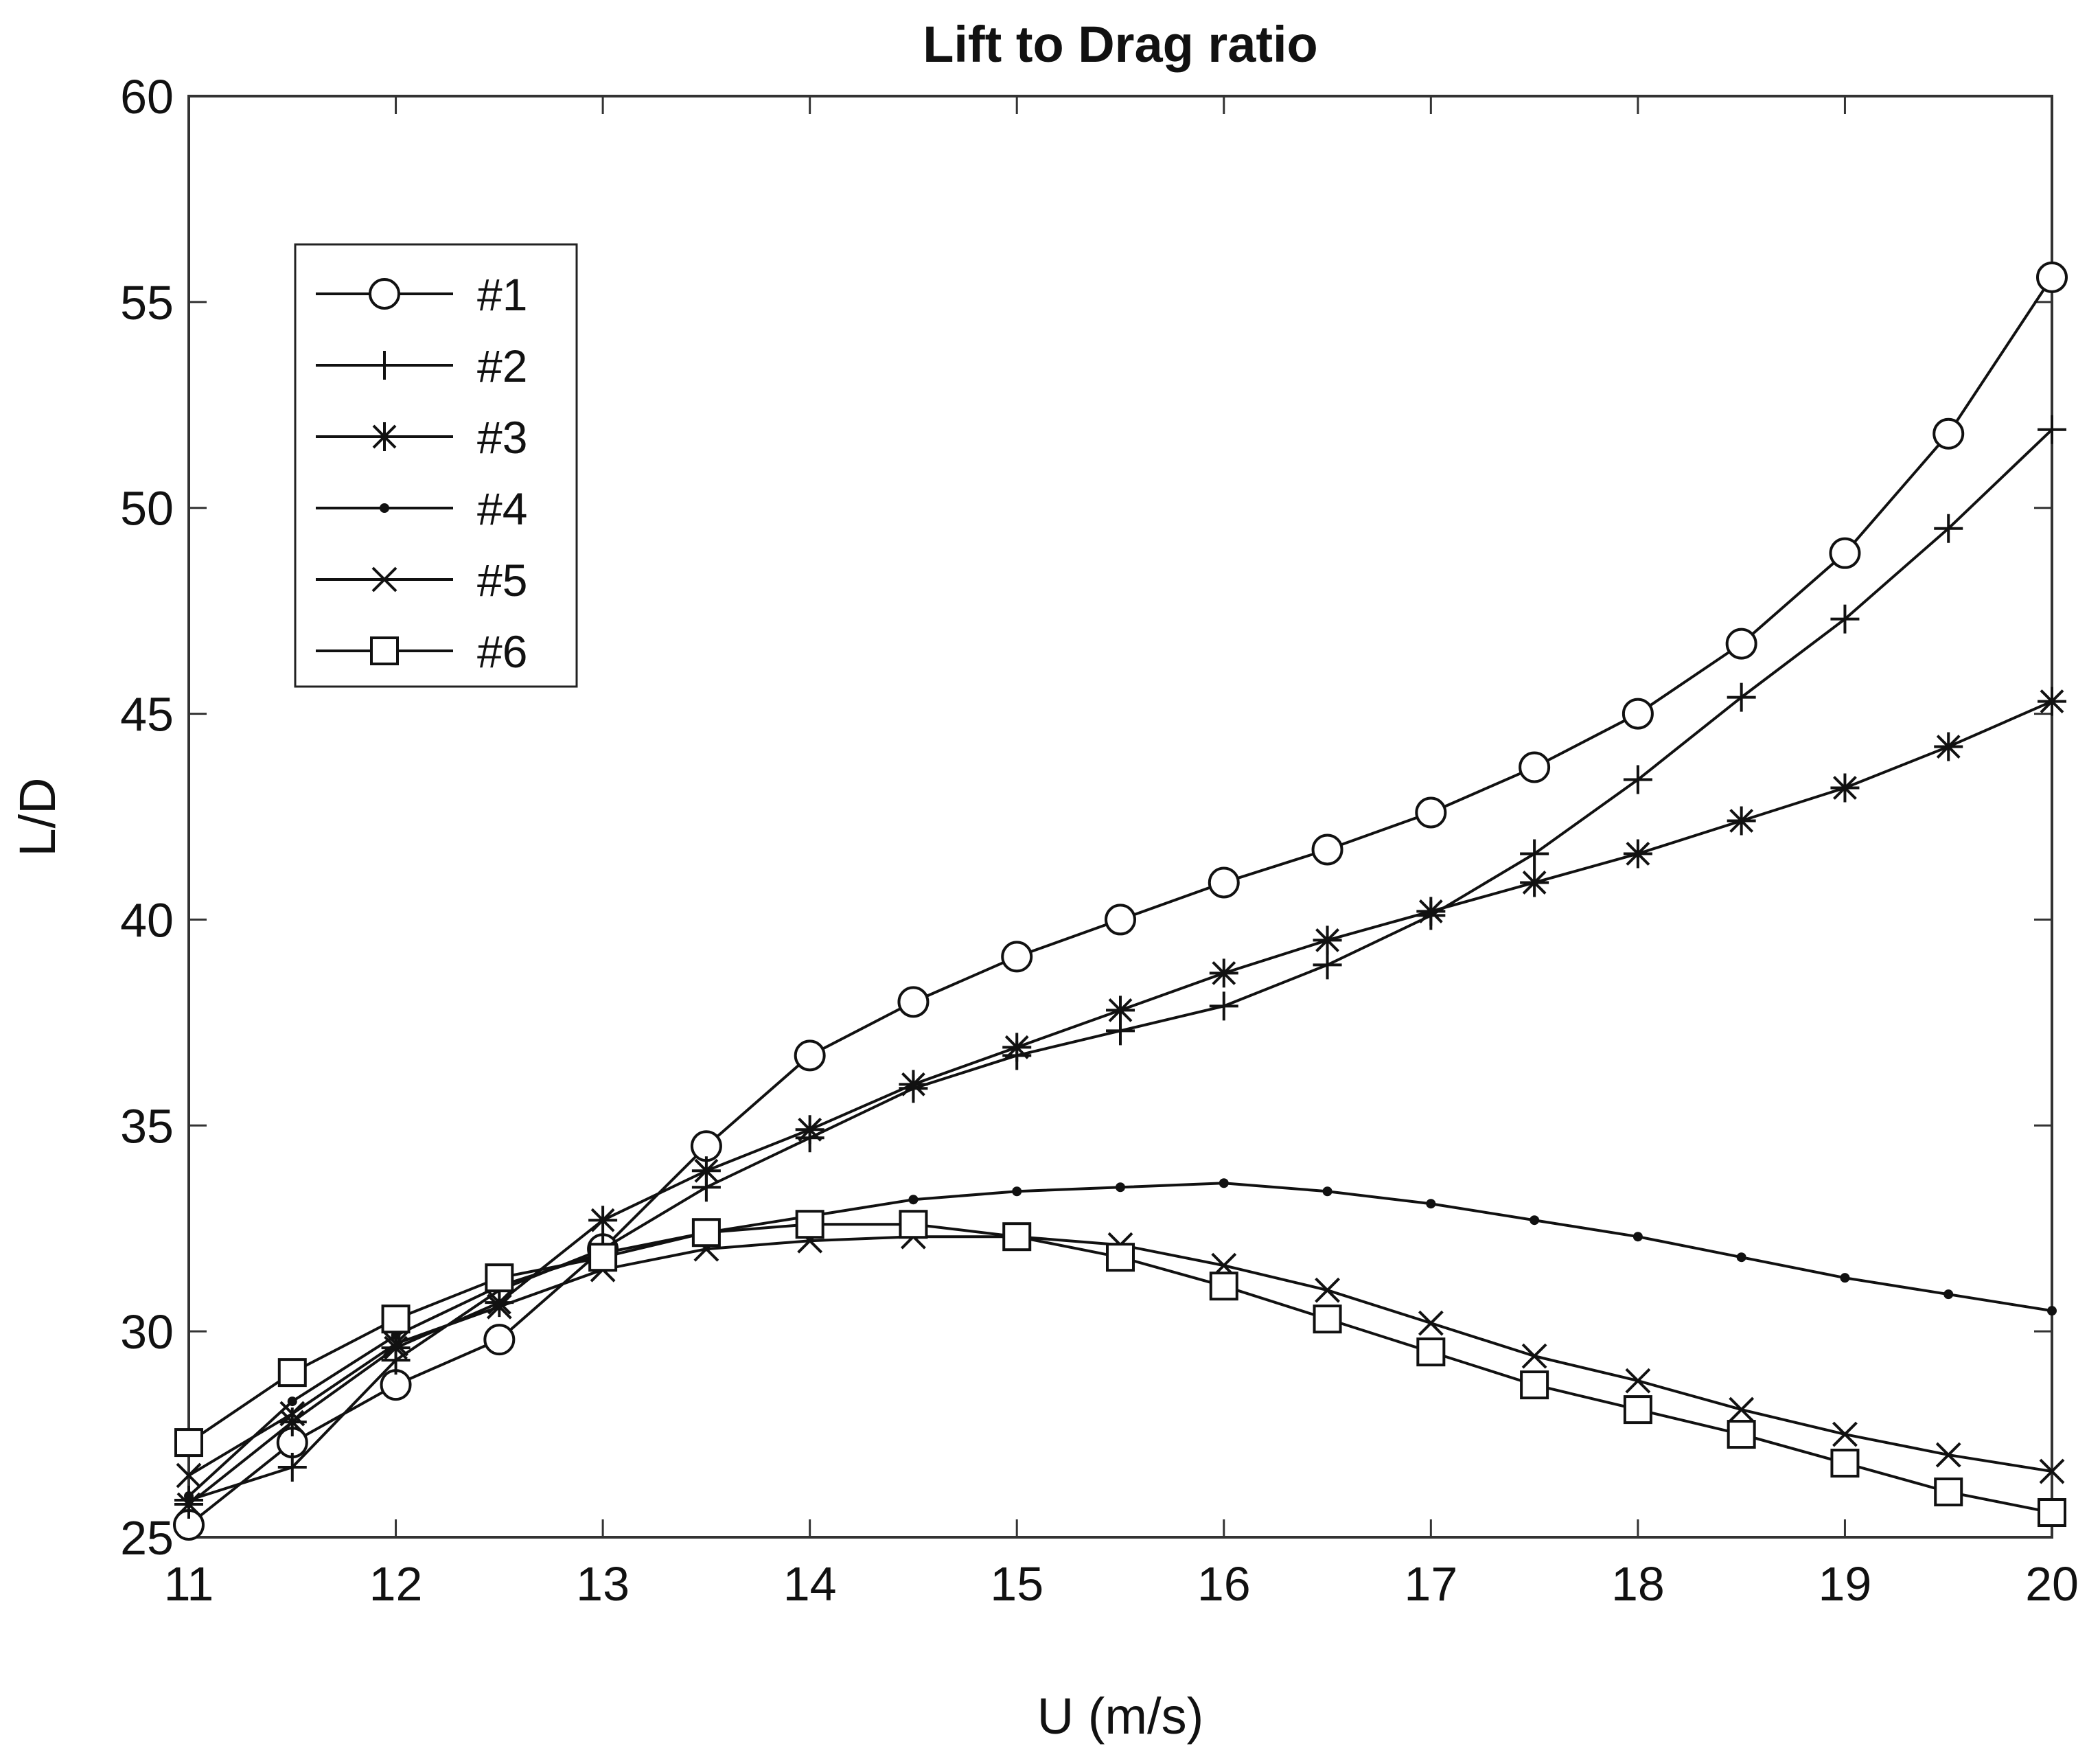 This screenshot has height=1759, width=2100. I want to click on y-tick-label: 30, so click(147, 1332).